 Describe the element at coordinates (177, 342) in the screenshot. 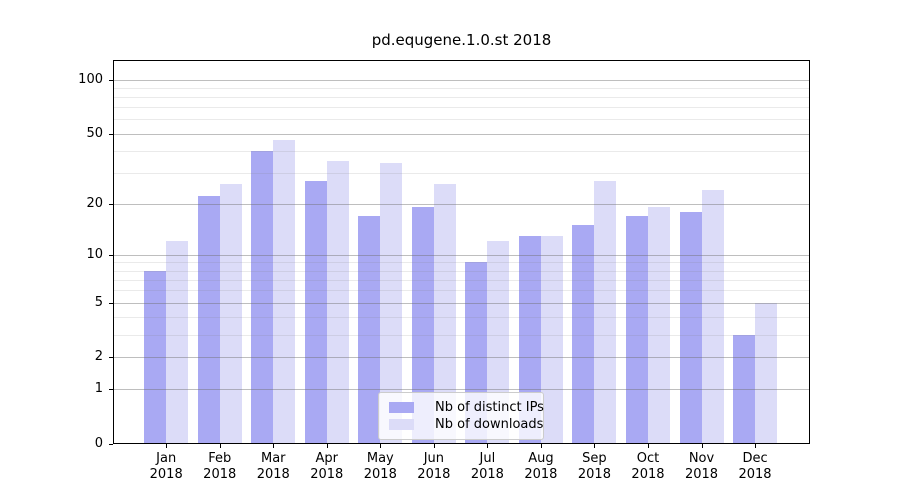

I see `bar-downloads-jan` at that location.